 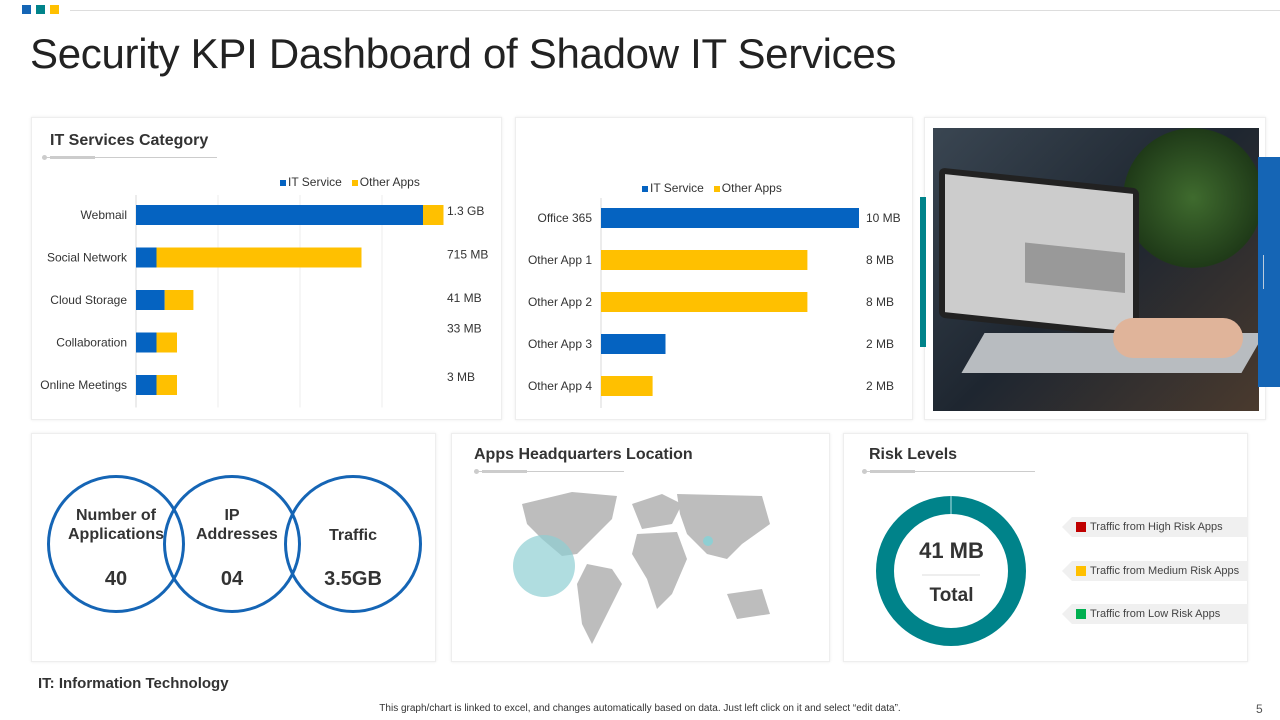 What do you see at coordinates (467, 255) in the screenshot?
I see `data-label: 715 MB` at bounding box center [467, 255].